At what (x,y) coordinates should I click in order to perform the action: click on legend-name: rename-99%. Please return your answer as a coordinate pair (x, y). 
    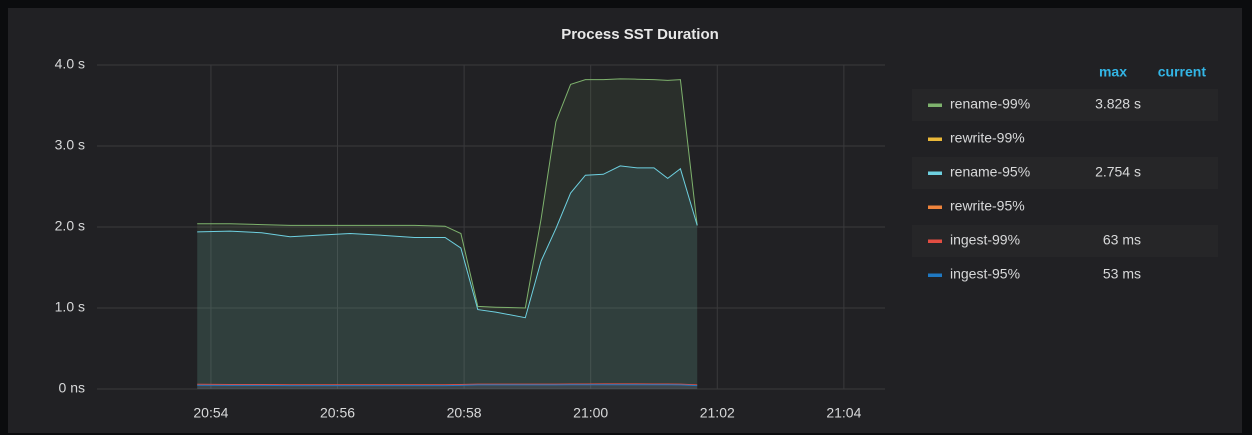
    Looking at the image, I should click on (990, 104).